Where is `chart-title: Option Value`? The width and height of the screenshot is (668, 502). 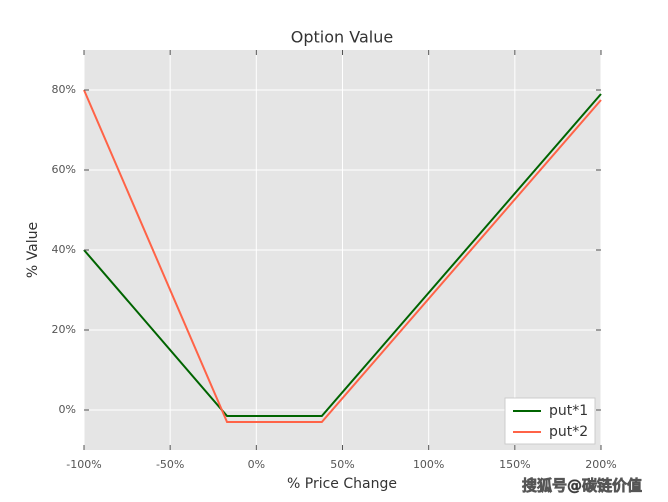 chart-title: Option Value is located at coordinates (342, 37).